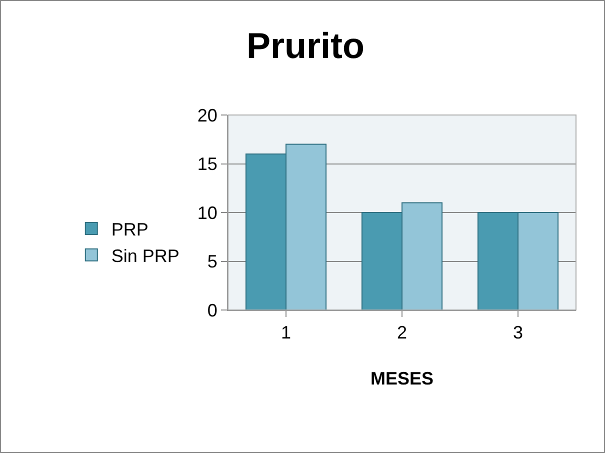 The width and height of the screenshot is (605, 453). Describe the element at coordinates (207, 212) in the screenshot. I see `y-tick-label: 10` at that location.